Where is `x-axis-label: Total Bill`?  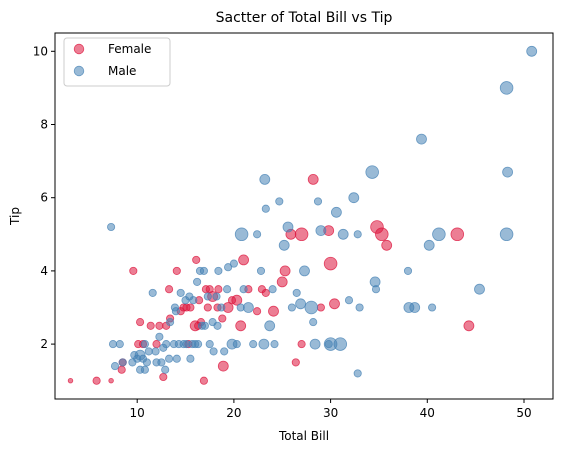
x-axis-label: Total Bill is located at coordinates (303, 436).